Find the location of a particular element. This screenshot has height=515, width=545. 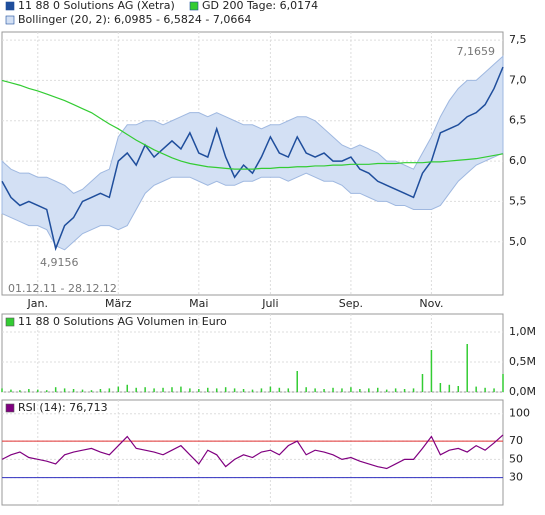

annotation: 4,9156 is located at coordinates (59, 262).